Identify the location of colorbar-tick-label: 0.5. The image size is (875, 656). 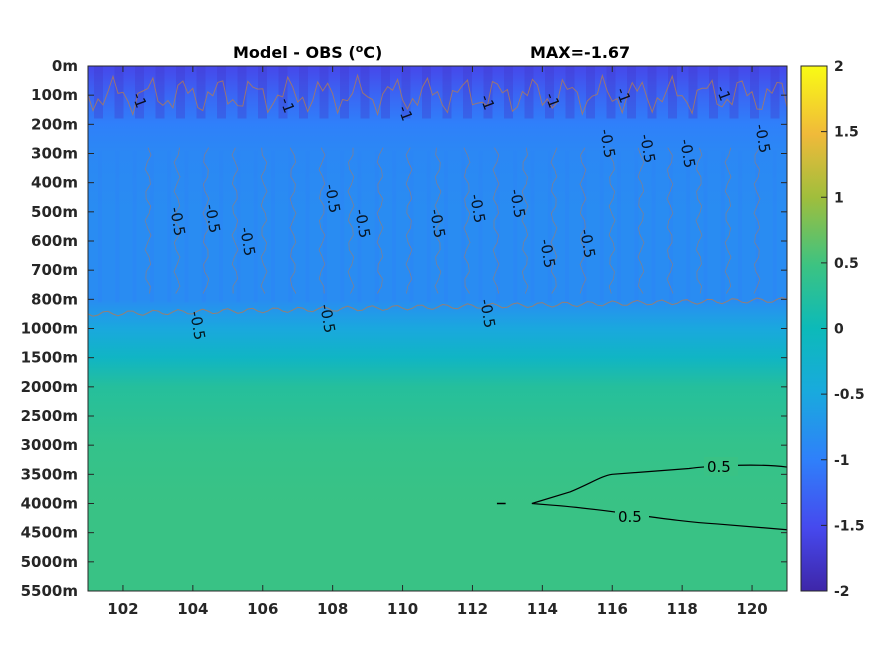
(846, 264).